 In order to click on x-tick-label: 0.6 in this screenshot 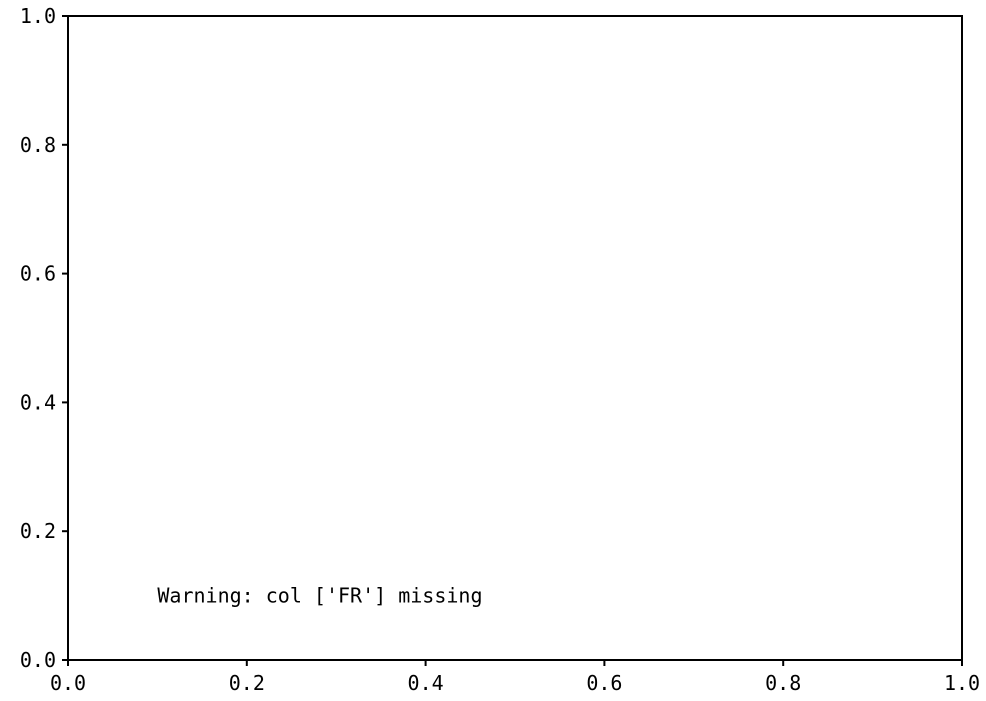, I will do `click(604, 683)`.